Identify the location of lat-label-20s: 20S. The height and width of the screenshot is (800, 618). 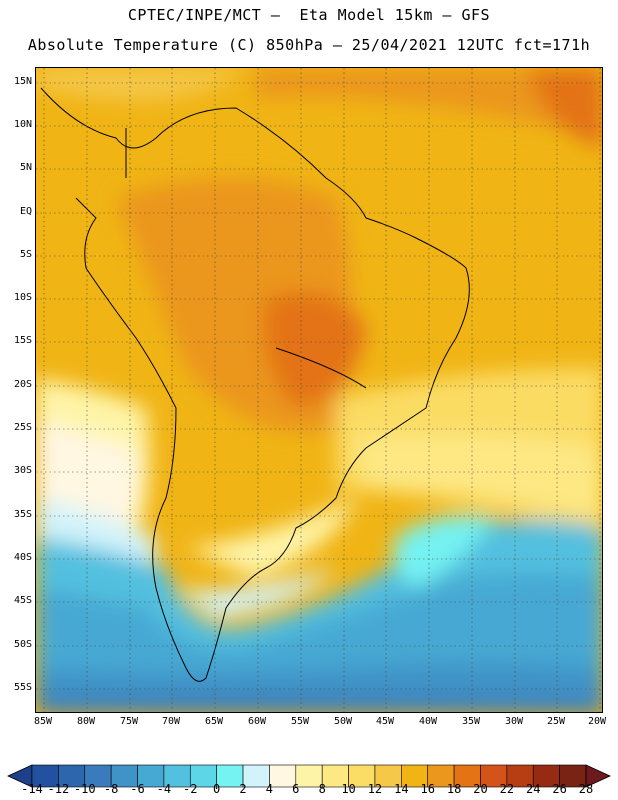
(22, 384).